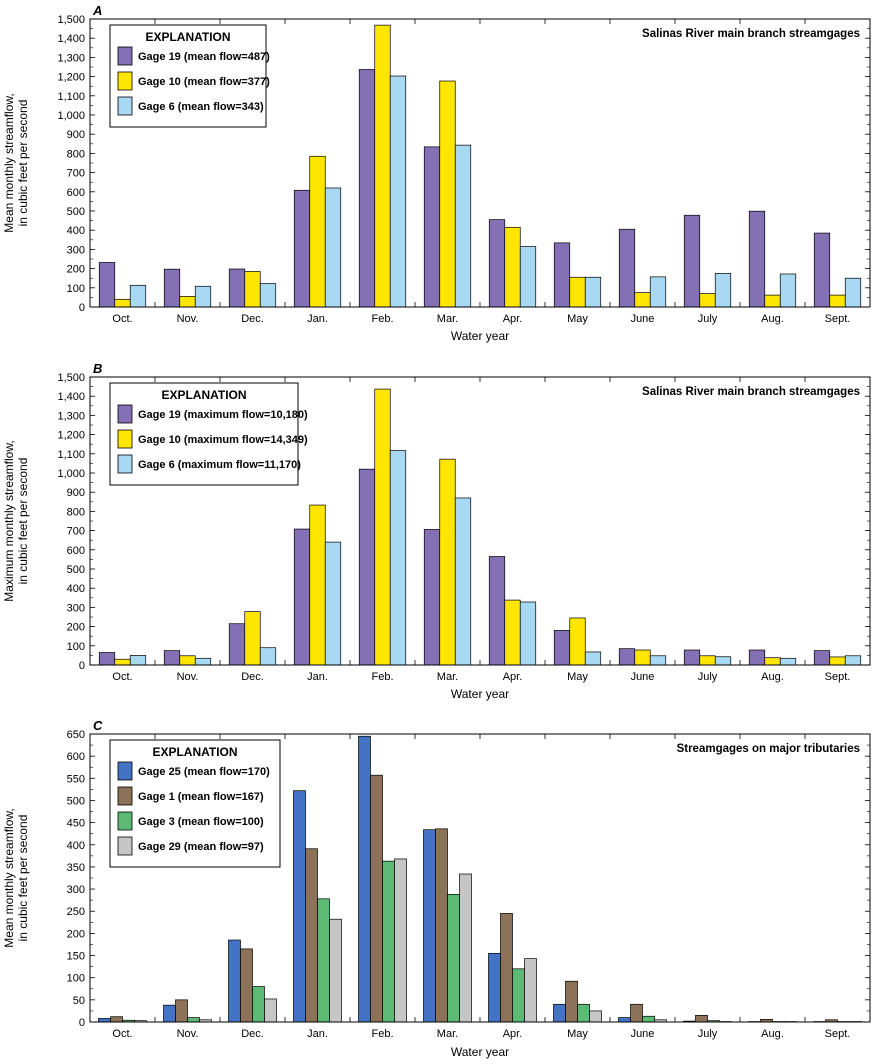 The image size is (879, 1064). I want to click on x-tick-label: Feb., so click(382, 1034).